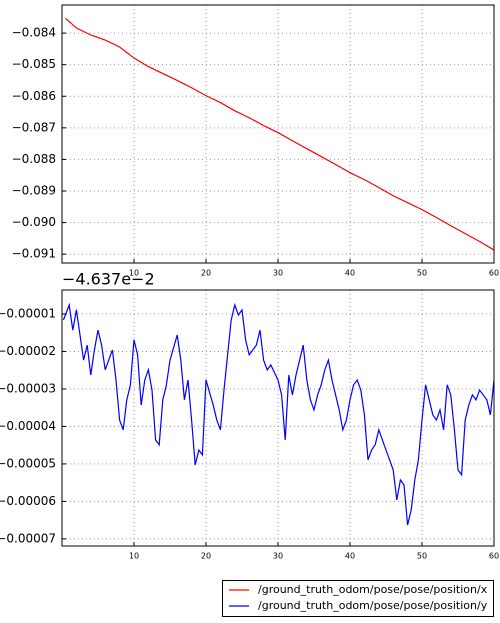 This screenshot has width=500, height=623. I want to click on y-tick-label: −0.091, so click(34, 254).